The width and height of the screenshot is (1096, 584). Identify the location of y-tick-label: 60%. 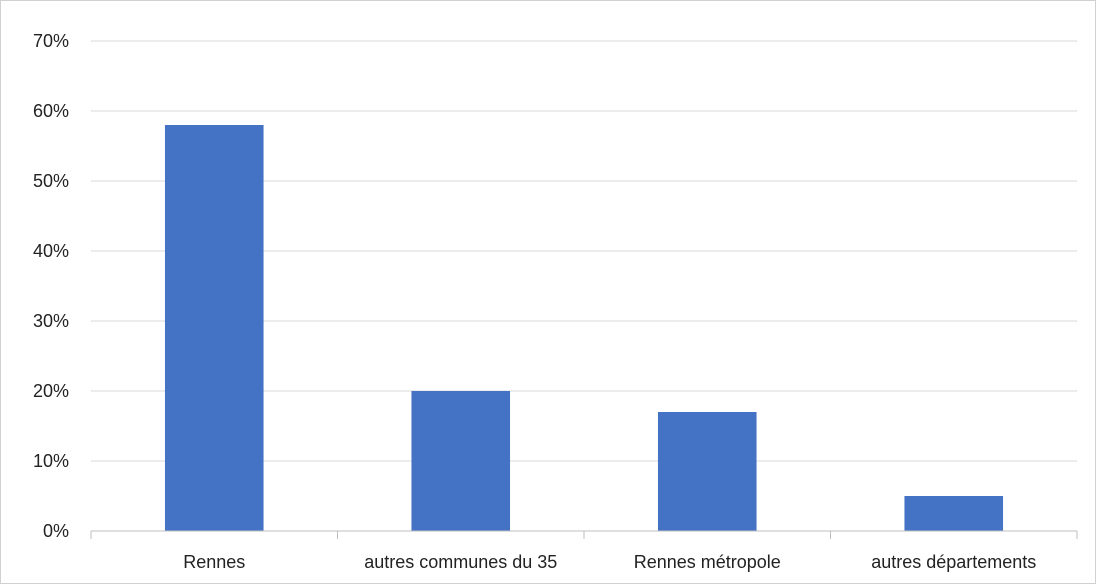
(51, 111).